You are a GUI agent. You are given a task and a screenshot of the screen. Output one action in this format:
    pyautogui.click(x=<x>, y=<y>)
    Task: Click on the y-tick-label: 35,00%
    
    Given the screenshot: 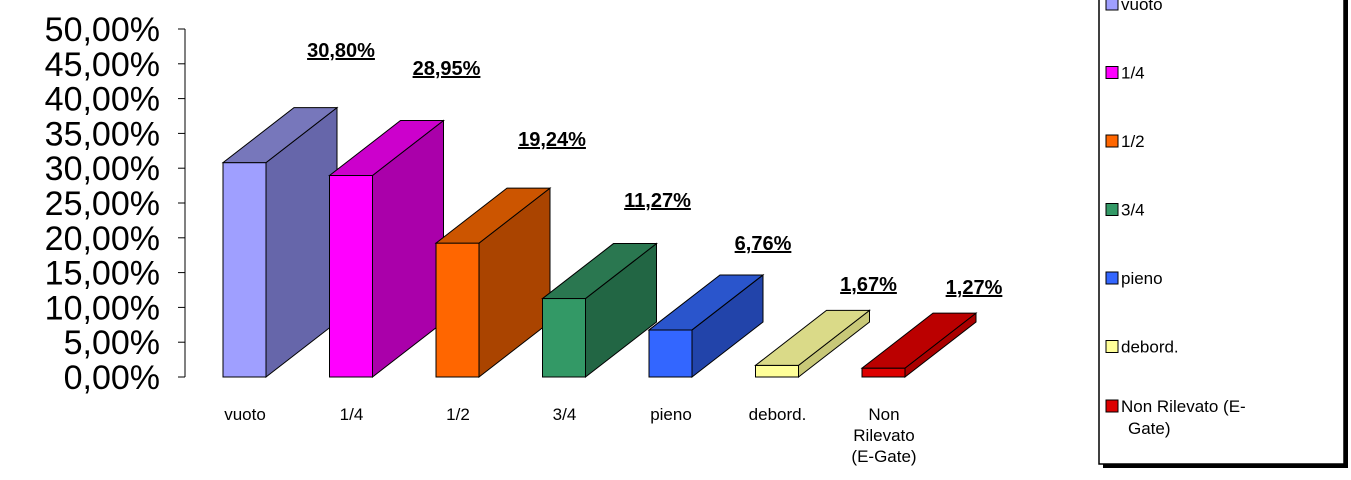 What is the action you would take?
    pyautogui.click(x=102, y=134)
    